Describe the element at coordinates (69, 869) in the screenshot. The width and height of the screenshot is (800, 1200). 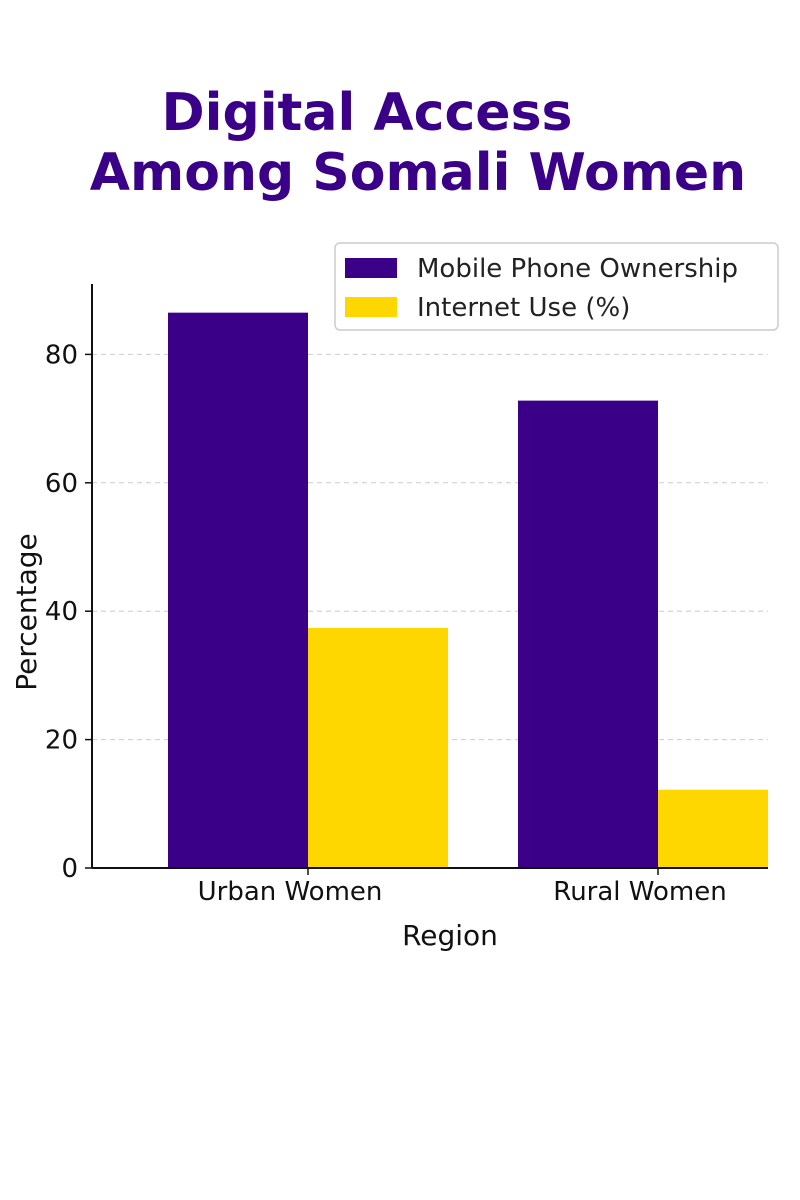
I see `y-tick-label: 0` at that location.